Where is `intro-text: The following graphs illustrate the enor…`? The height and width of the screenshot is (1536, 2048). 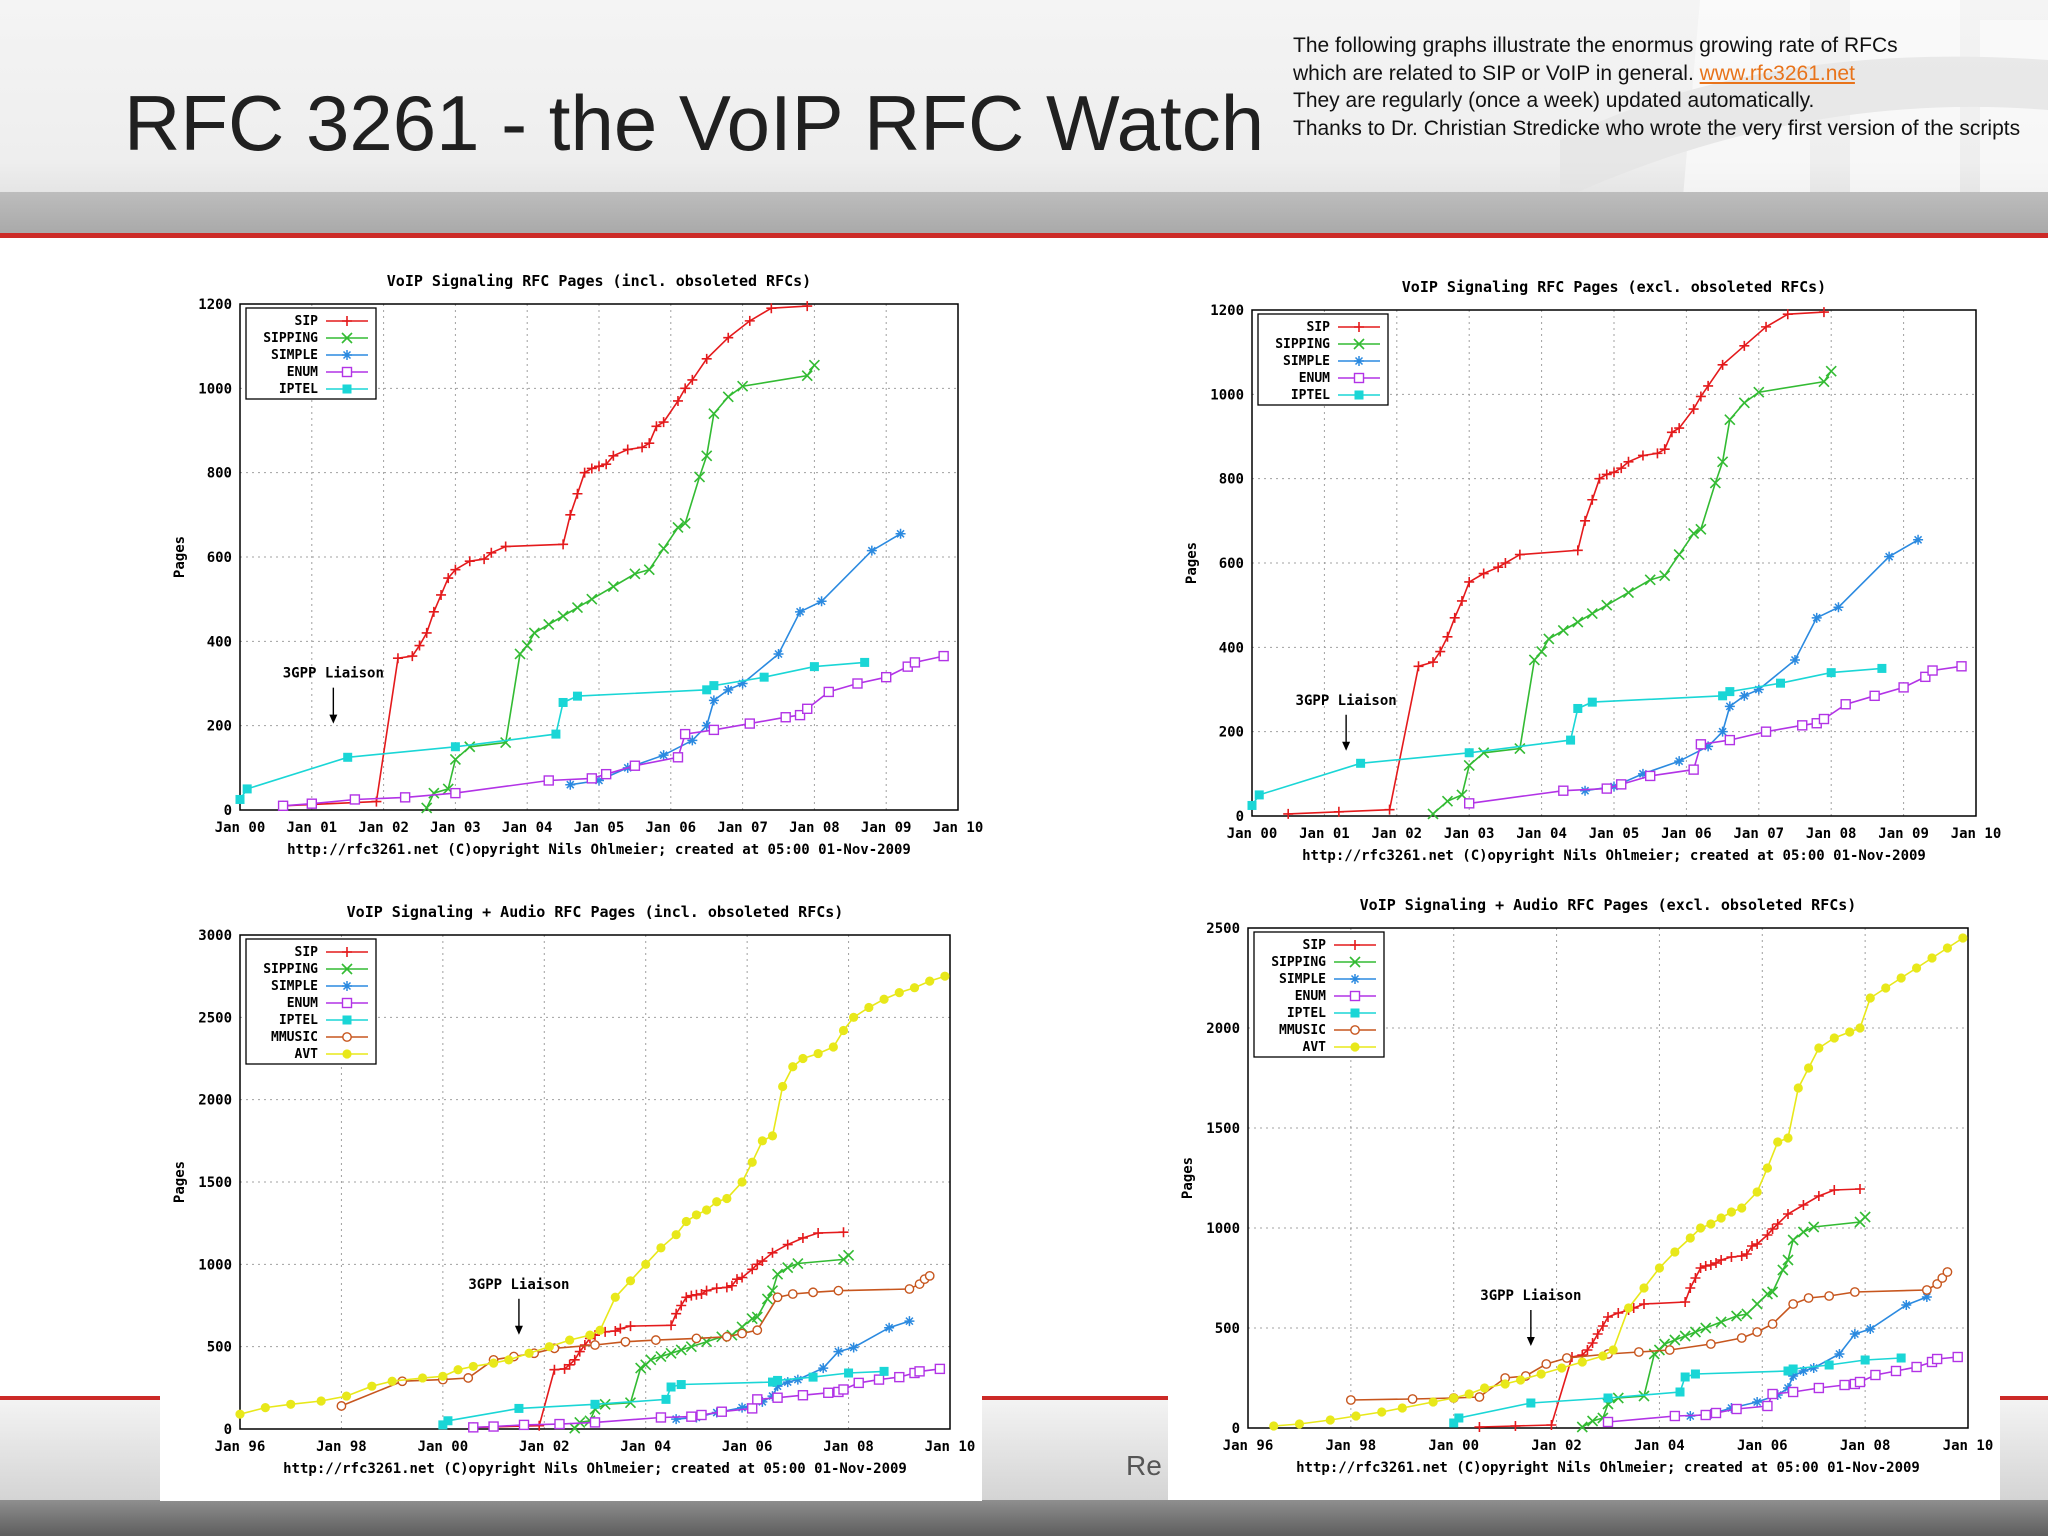
intro-text: The following graphs illustrate the enor… is located at coordinates (1663, 87).